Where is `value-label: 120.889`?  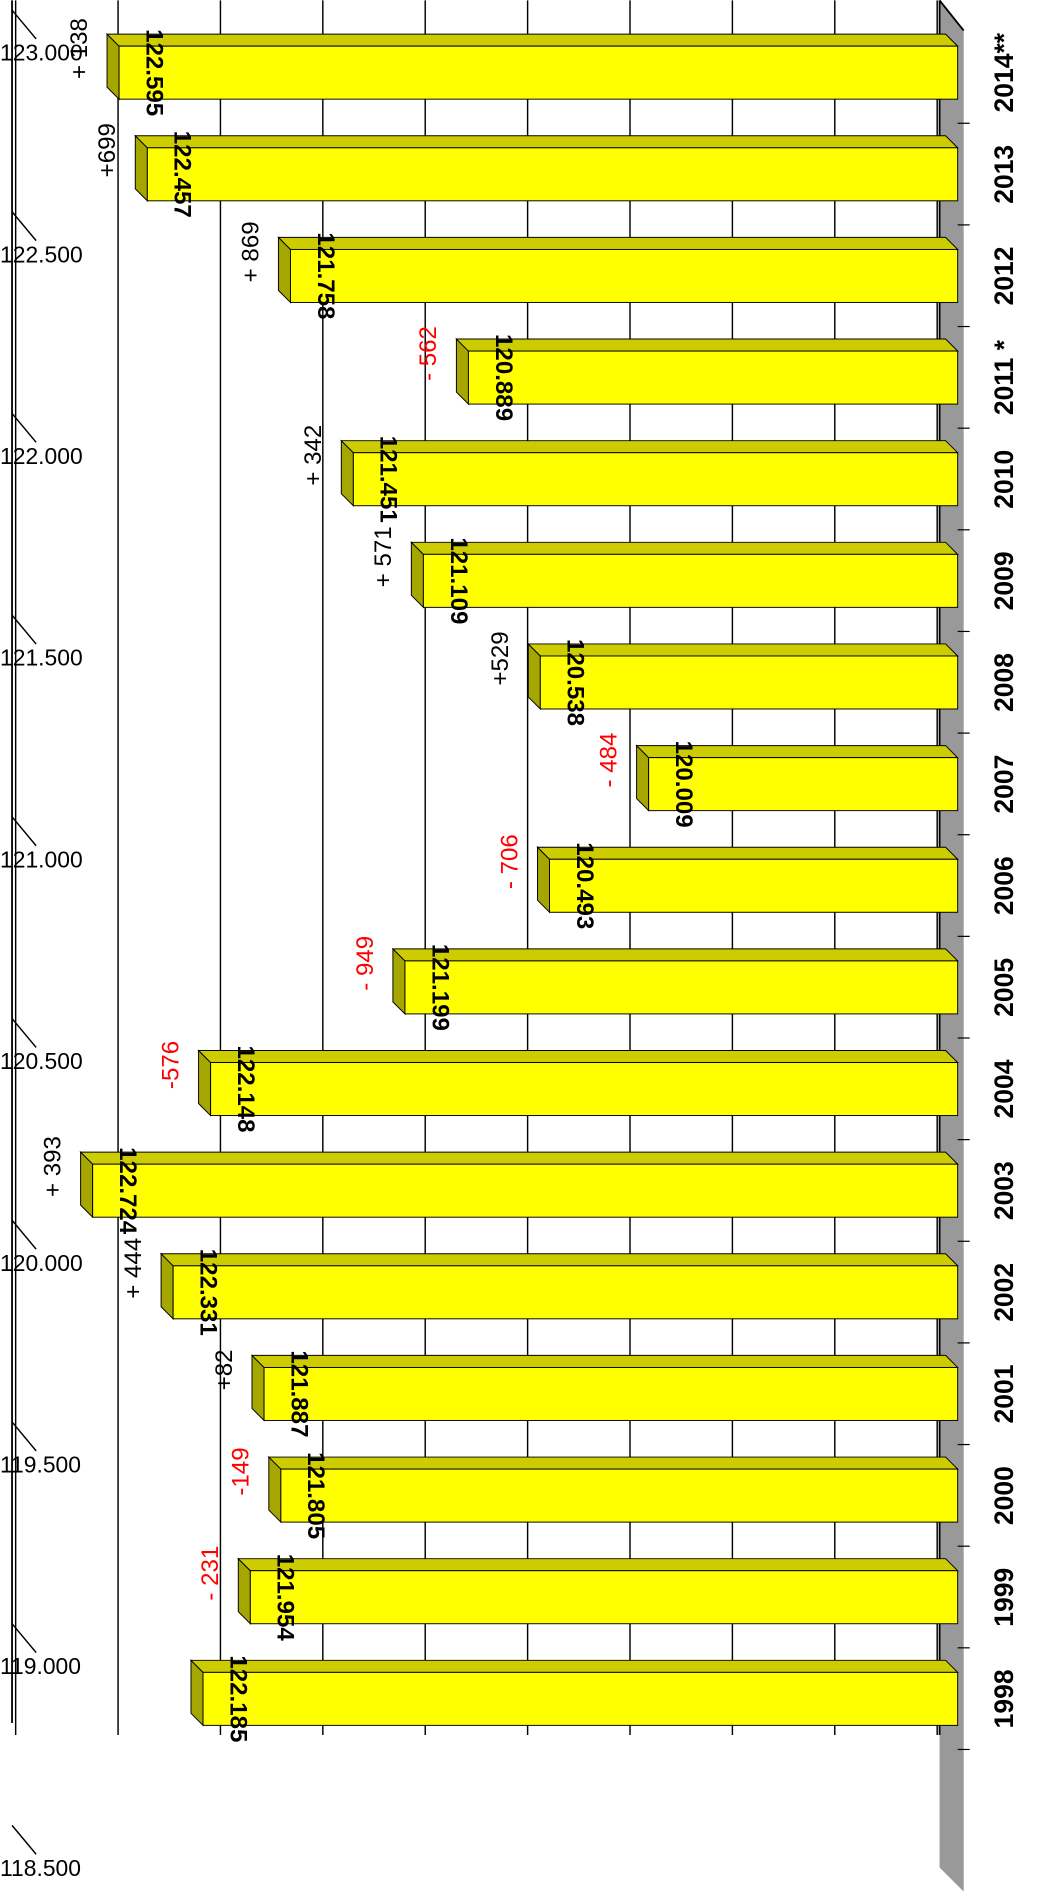
value-label: 120.889 is located at coordinates (503, 377).